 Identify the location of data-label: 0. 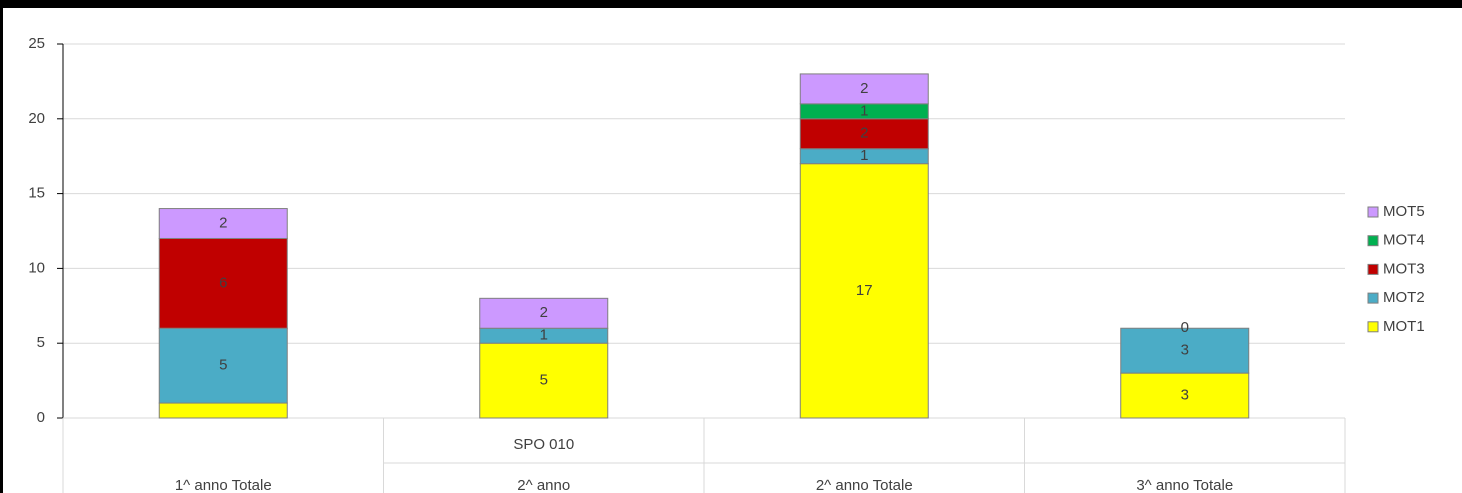
(1185, 327).